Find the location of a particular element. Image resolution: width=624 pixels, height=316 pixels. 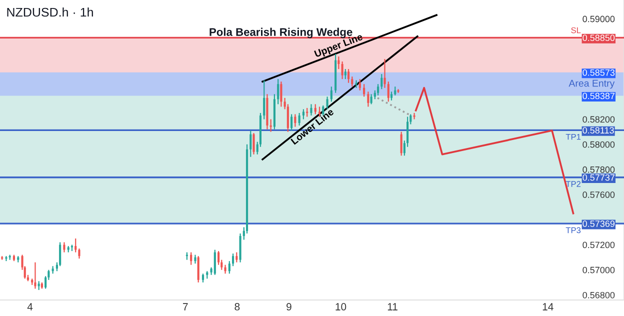

y-tick-label: 0.56800 is located at coordinates (598, 295).